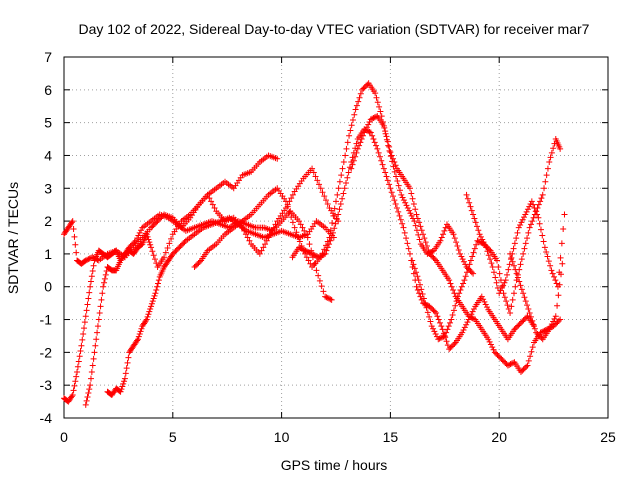 The image size is (640, 480). What do you see at coordinates (608, 437) in the screenshot?
I see `x-tick-label: 25` at bounding box center [608, 437].